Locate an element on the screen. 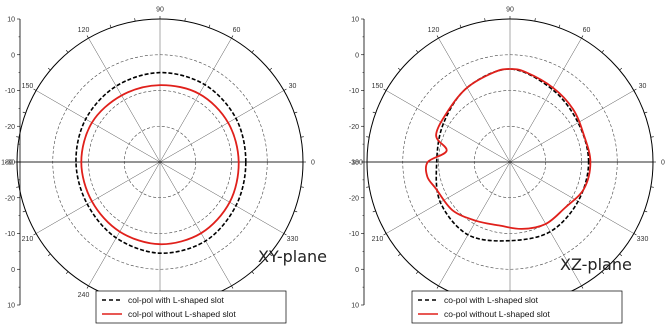  angle-label-0: 0 is located at coordinates (663, 163).